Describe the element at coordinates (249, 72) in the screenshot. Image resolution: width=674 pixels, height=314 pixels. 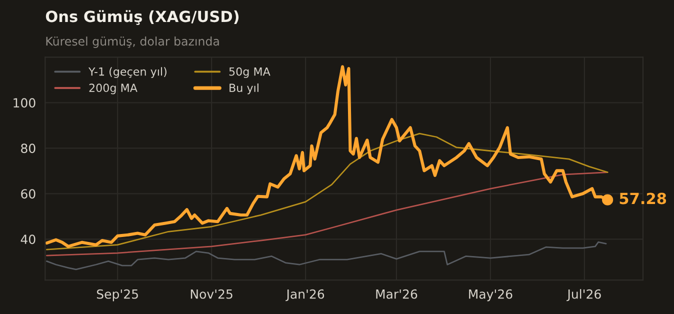
I see `legend-label: 50g MA` at that location.